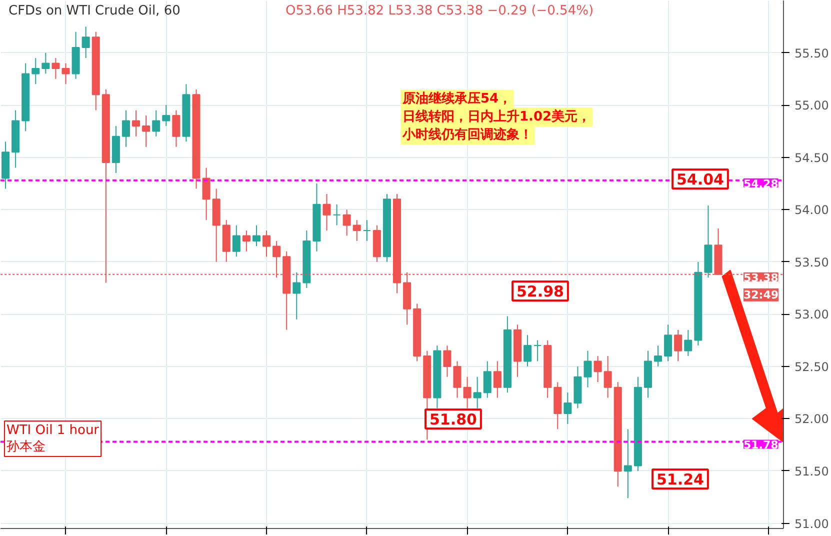  Describe the element at coordinates (457, 99) in the screenshot. I see `annotation: 原油继续承压54，` at that location.